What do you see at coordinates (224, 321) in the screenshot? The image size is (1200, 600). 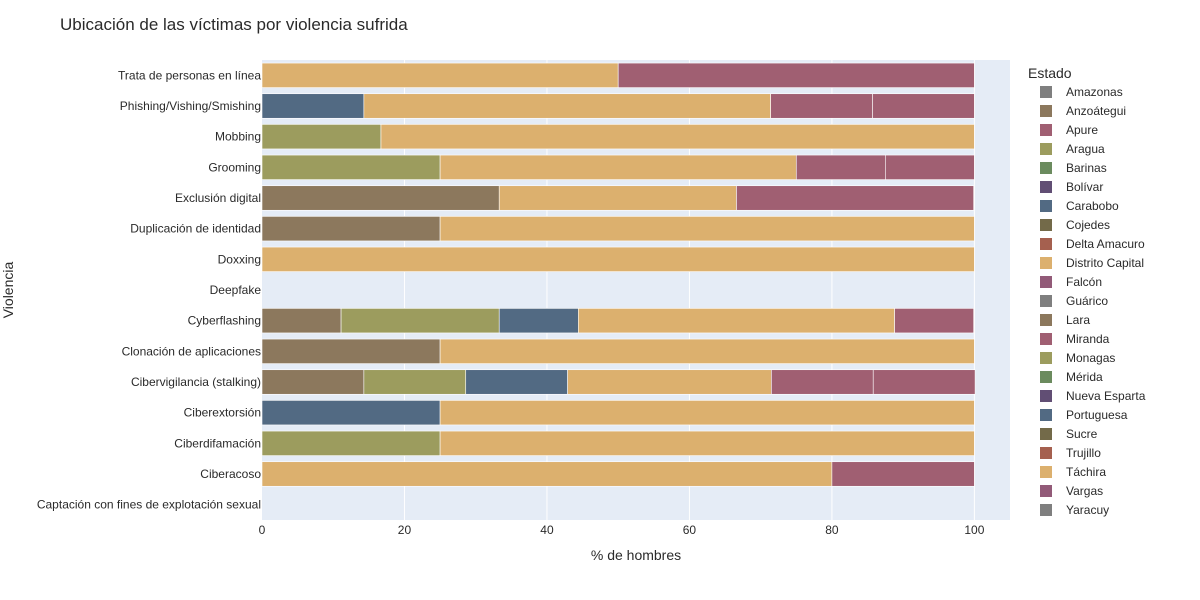 I see `y-tick-label: Cyberflashing` at bounding box center [224, 321].